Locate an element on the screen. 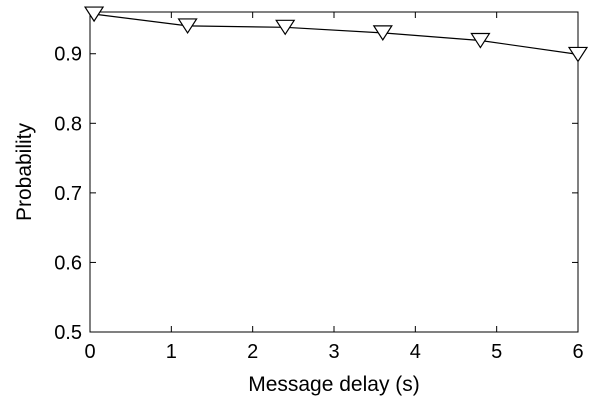  x-tick-label: 0 is located at coordinates (89, 352).